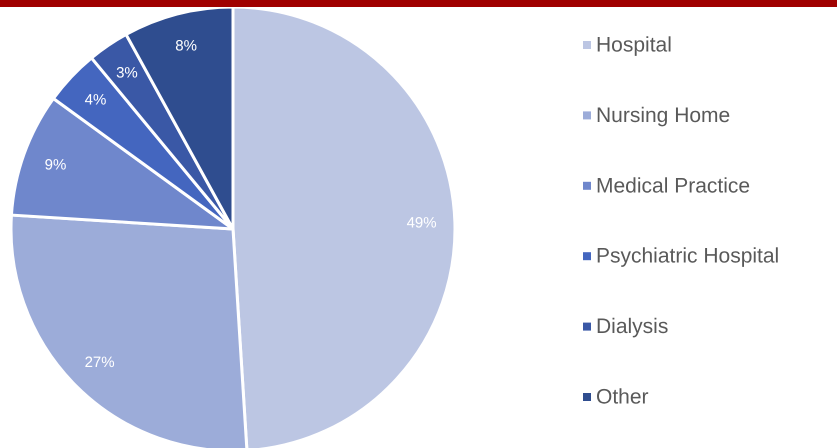 The image size is (837, 448). What do you see at coordinates (688, 256) in the screenshot?
I see `legend-label: Psychiatric Hospital` at bounding box center [688, 256].